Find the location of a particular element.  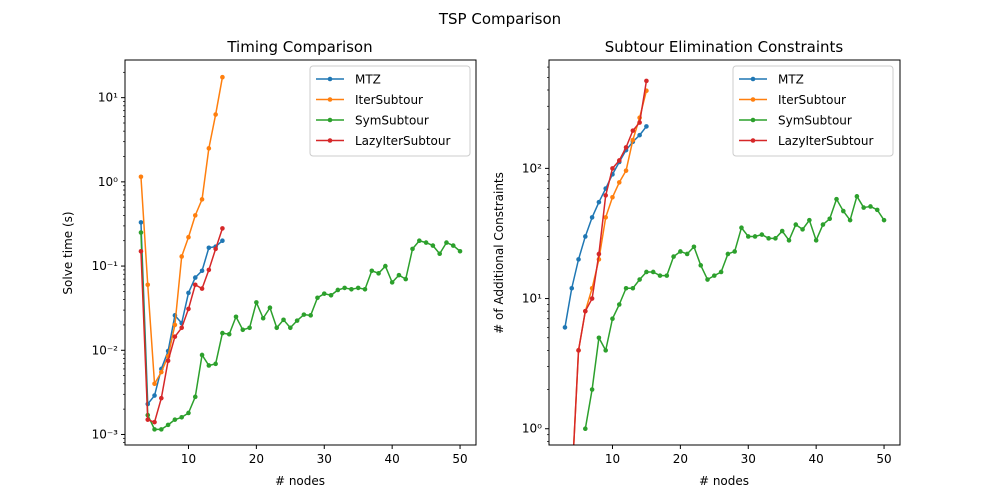

legend-item-lazyitersubtour: LazyIterSubtour is located at coordinates (383, 141).